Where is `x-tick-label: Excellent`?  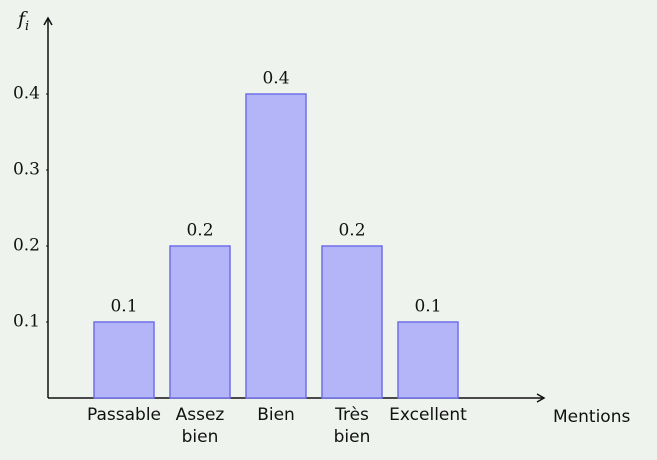
x-tick-label: Excellent is located at coordinates (428, 415).